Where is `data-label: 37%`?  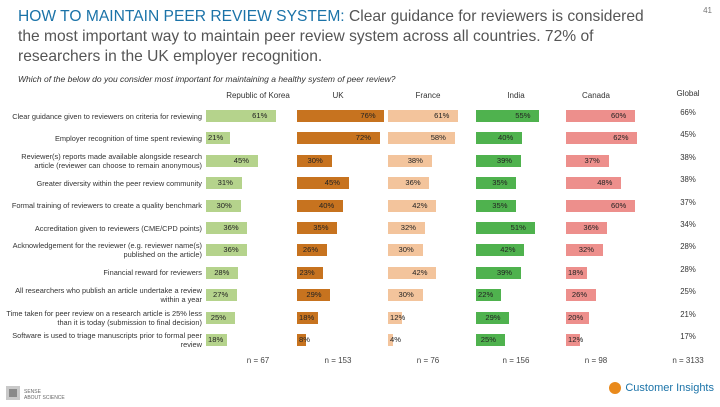
data-label: 37% is located at coordinates (592, 160).